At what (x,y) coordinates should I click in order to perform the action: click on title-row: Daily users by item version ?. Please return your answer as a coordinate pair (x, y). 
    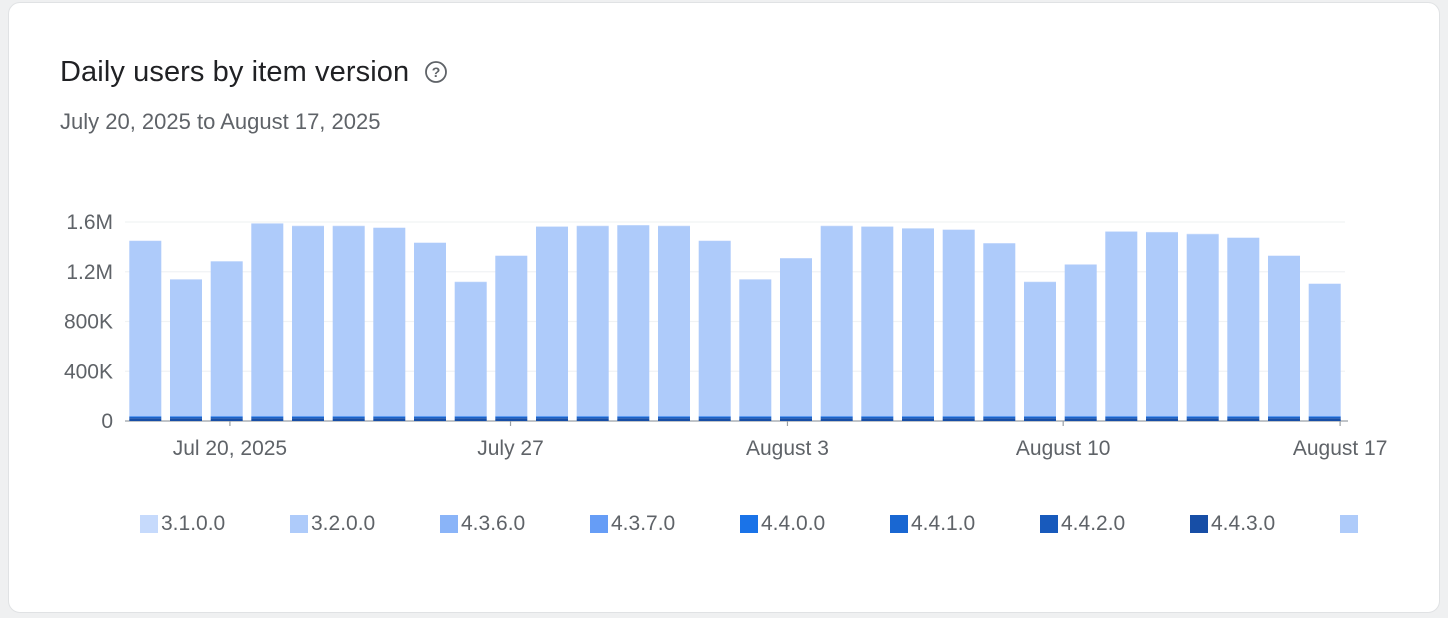
    Looking at the image, I should click on (254, 72).